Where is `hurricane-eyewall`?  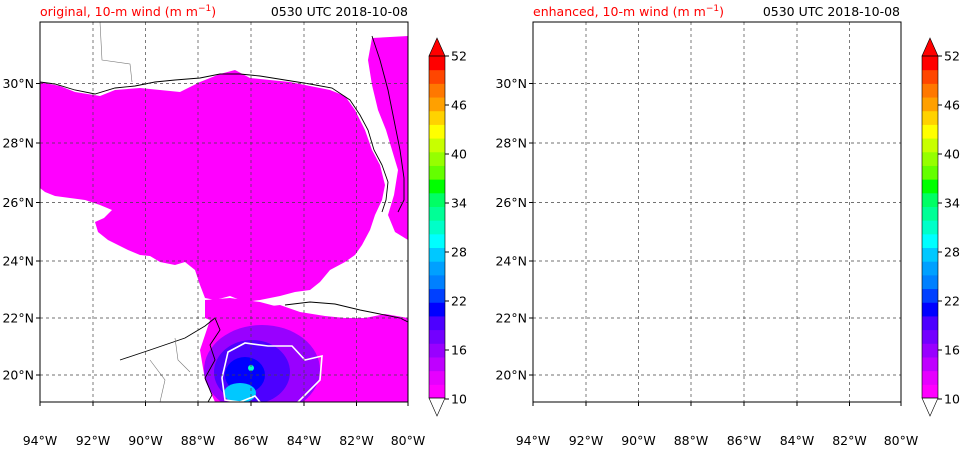
hurricane-eyewall is located at coordinates (240, 392).